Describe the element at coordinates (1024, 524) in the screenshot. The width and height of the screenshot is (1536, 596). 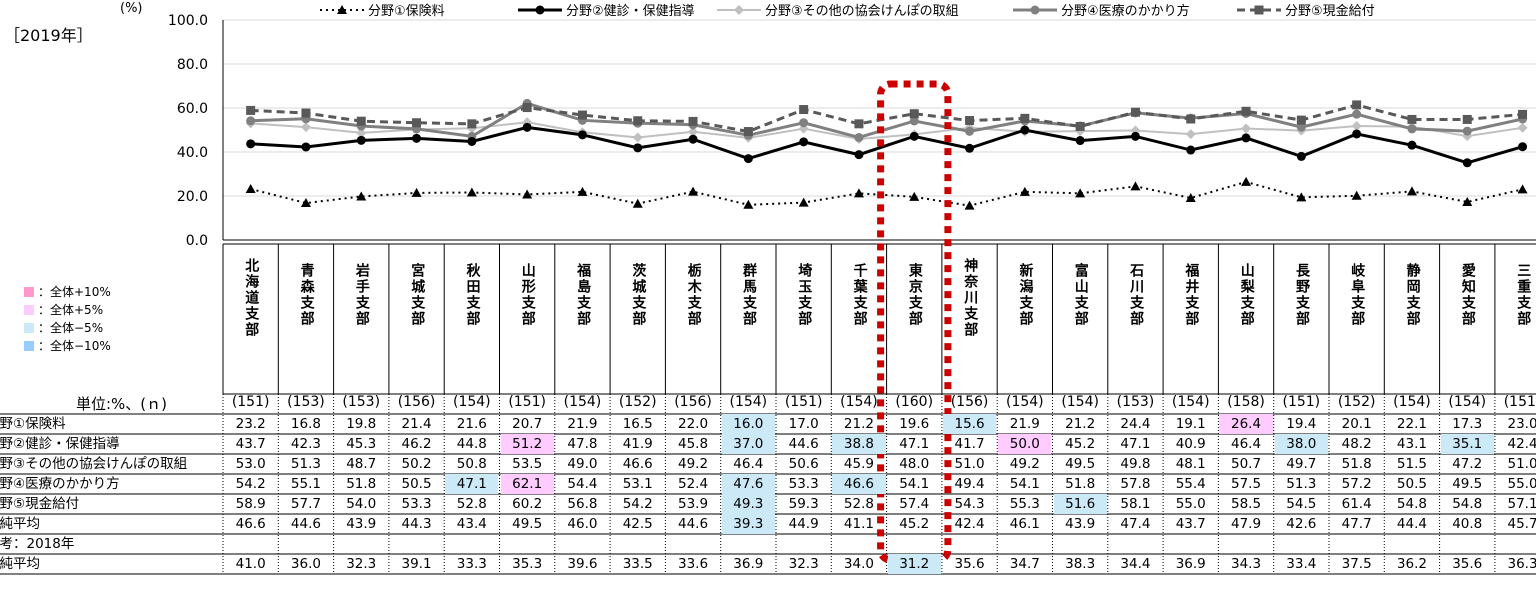
I see `table-cell: 46.1` at that location.